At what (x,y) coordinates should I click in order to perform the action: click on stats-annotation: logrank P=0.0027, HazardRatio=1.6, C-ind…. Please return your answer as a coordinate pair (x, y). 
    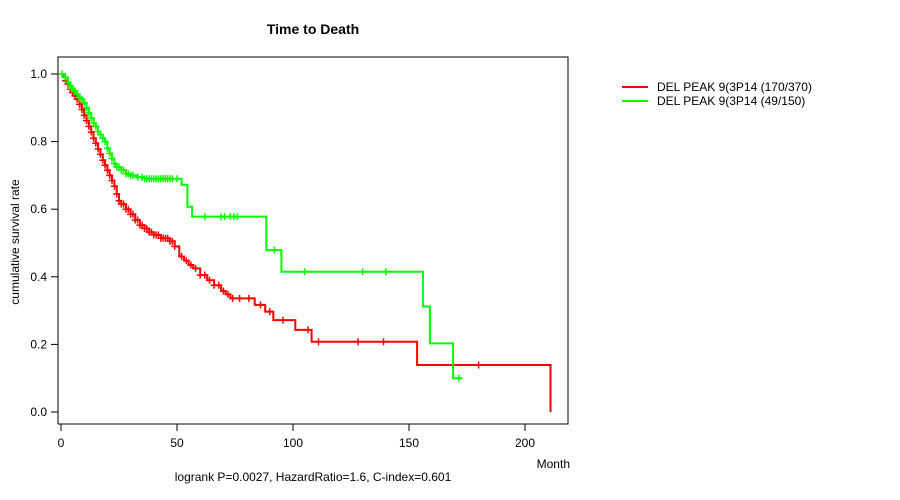
    Looking at the image, I should click on (313, 477).